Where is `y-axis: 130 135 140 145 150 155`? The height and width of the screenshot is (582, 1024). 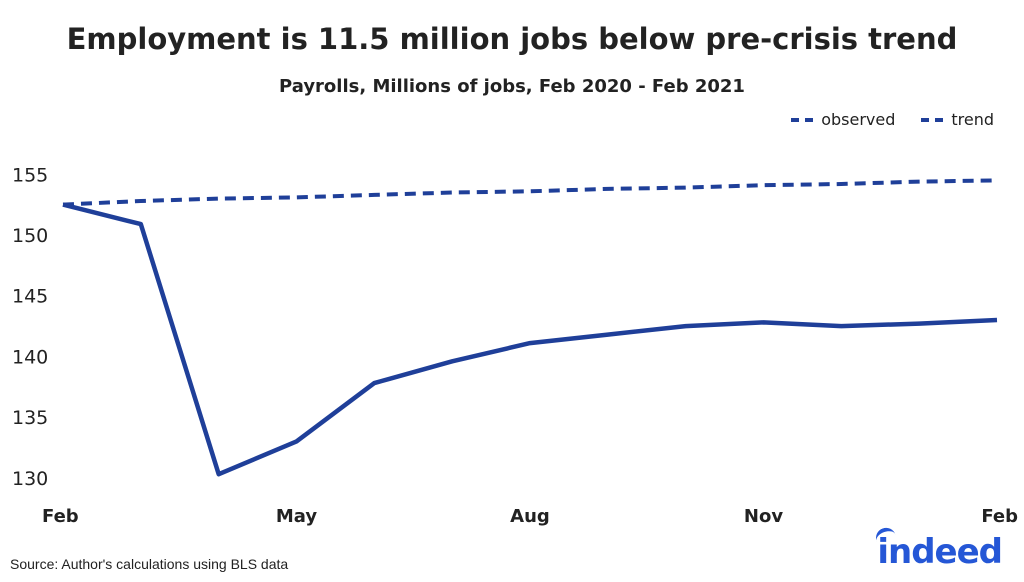 y-axis: 130 135 140 145 150 155 is located at coordinates (30, 327).